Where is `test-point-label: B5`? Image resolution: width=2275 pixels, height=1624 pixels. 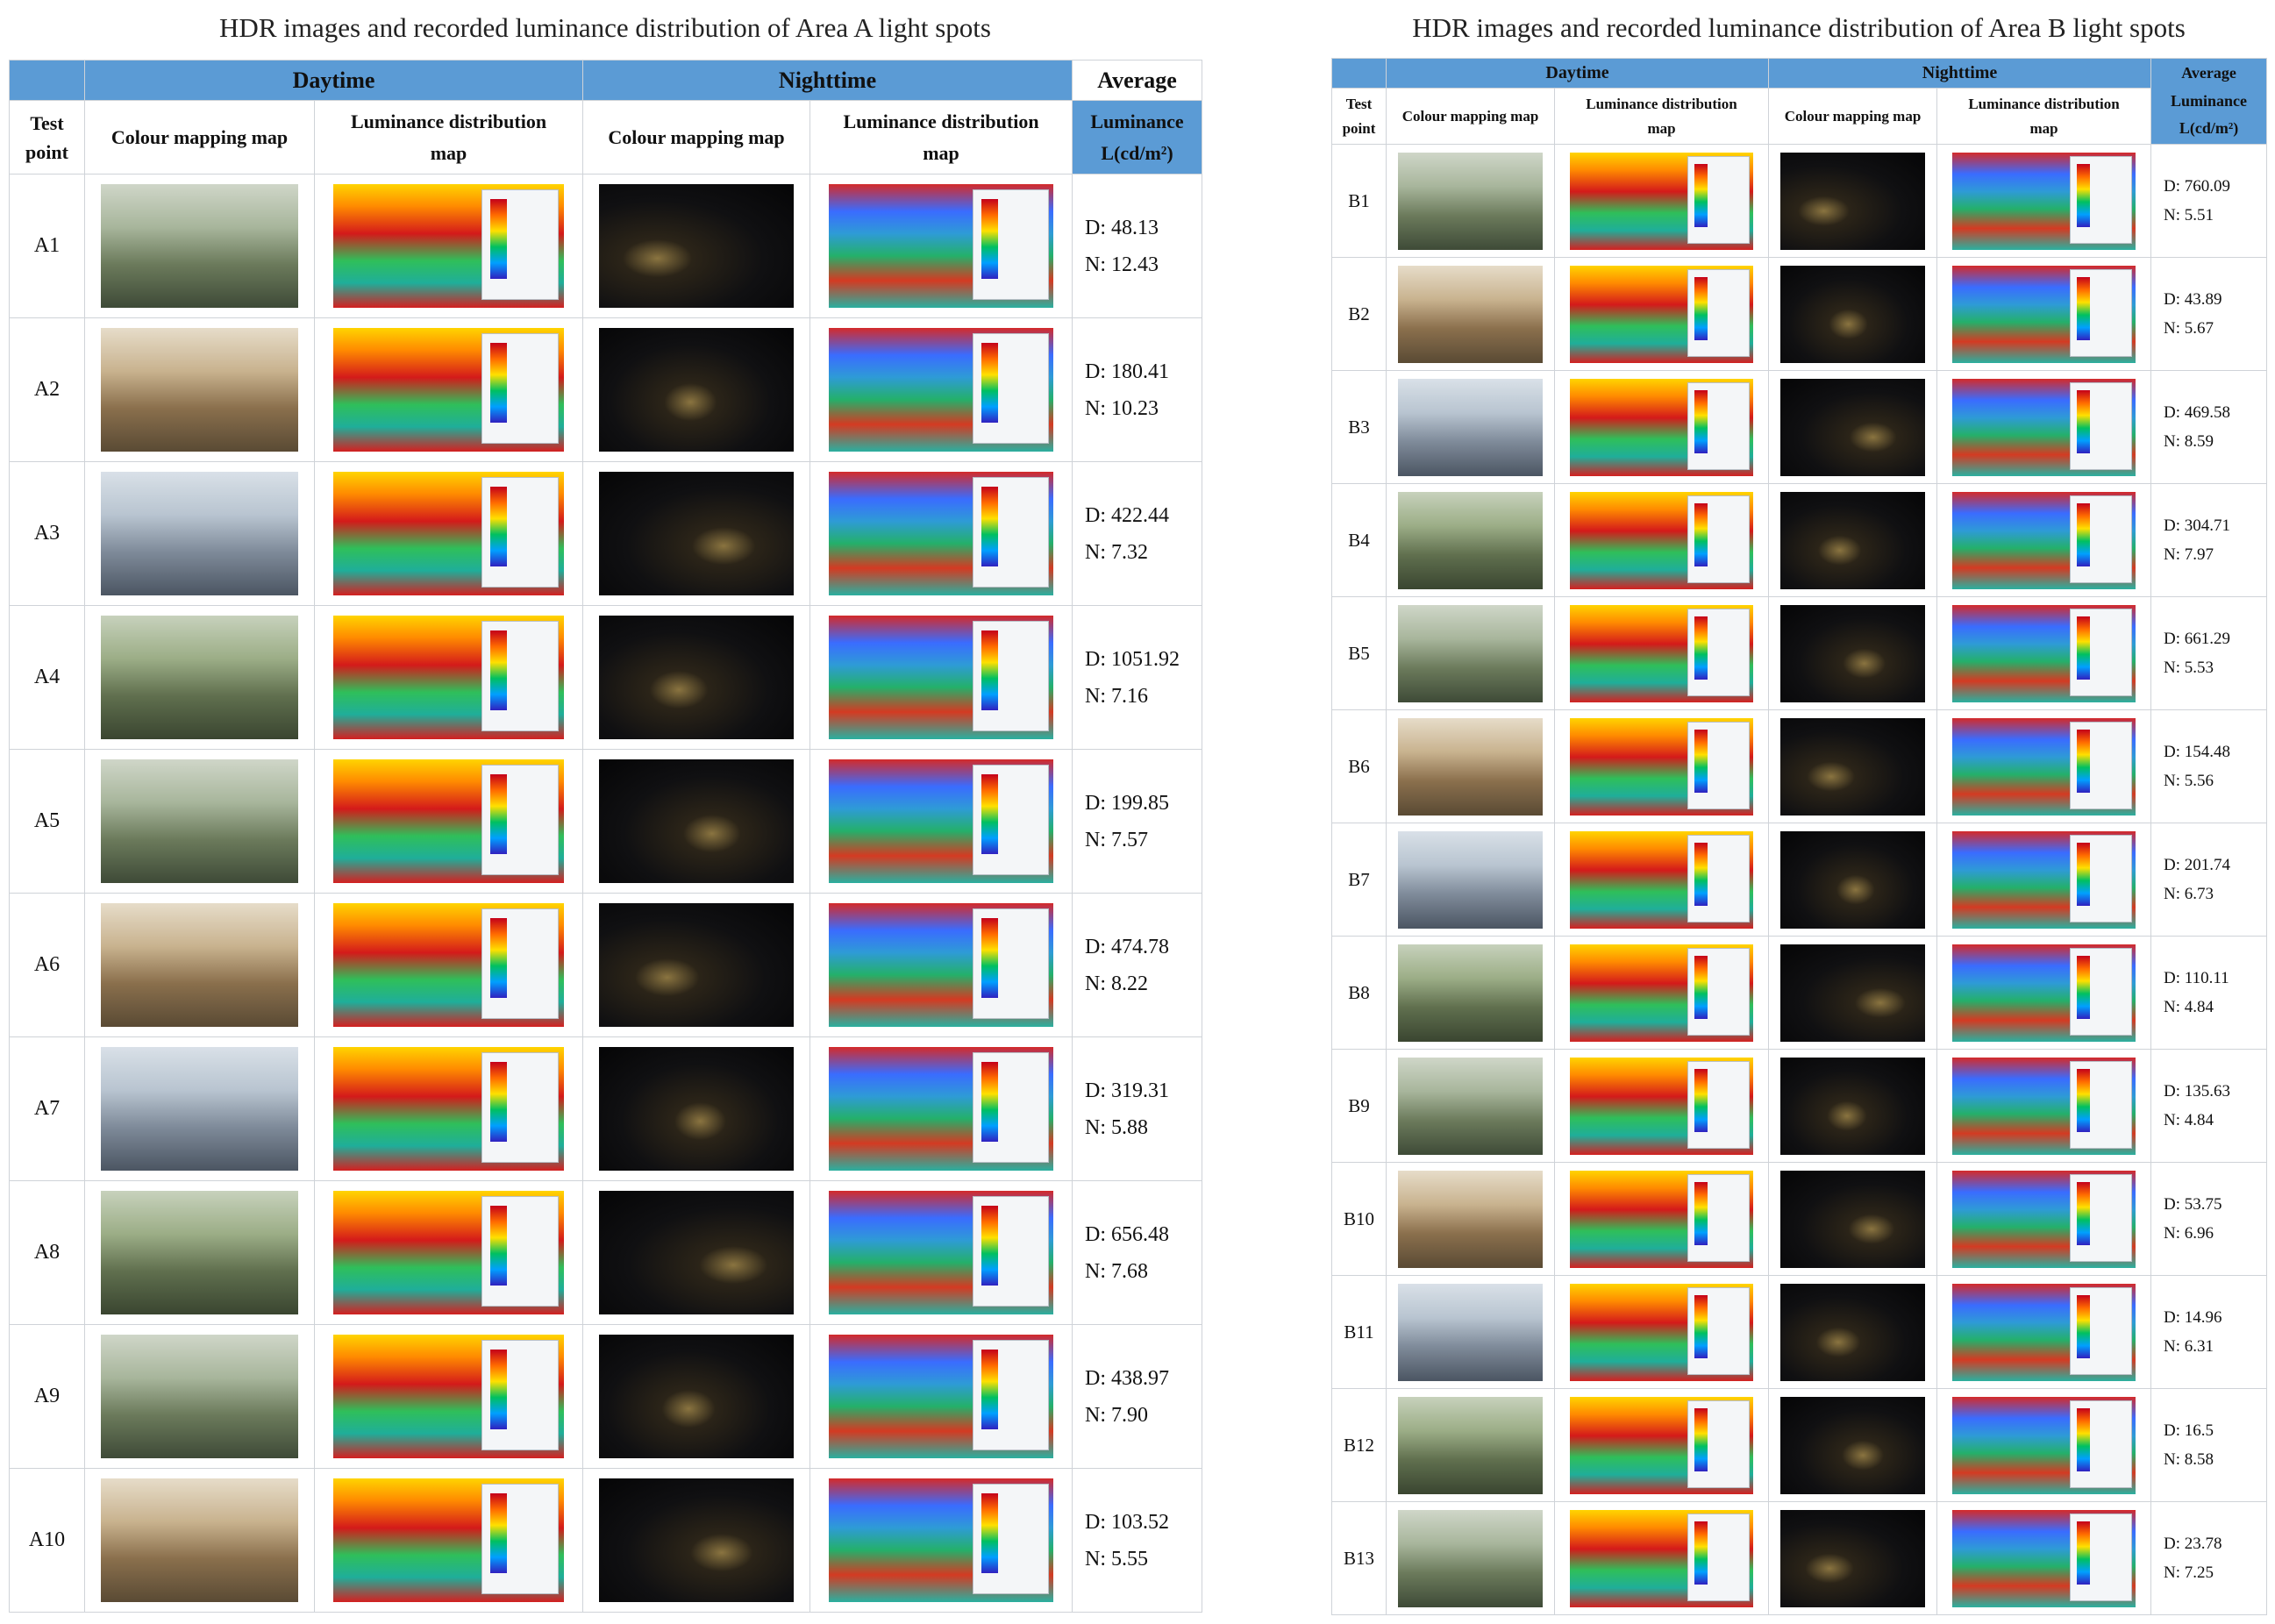
test-point-label: B5 is located at coordinates (1359, 653).